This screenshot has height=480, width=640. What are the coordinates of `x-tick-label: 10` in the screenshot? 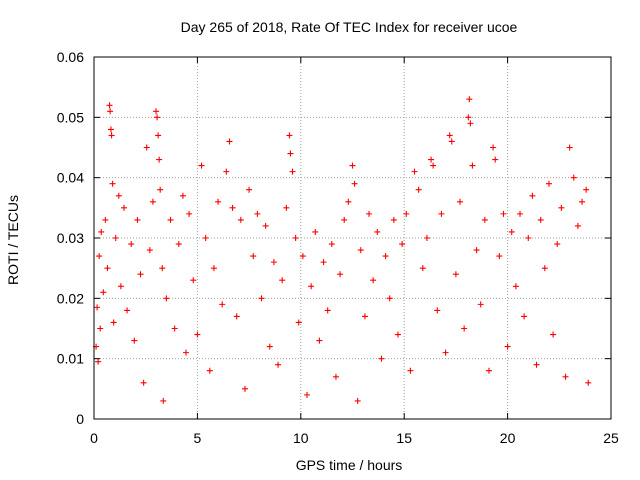 It's located at (301, 438).